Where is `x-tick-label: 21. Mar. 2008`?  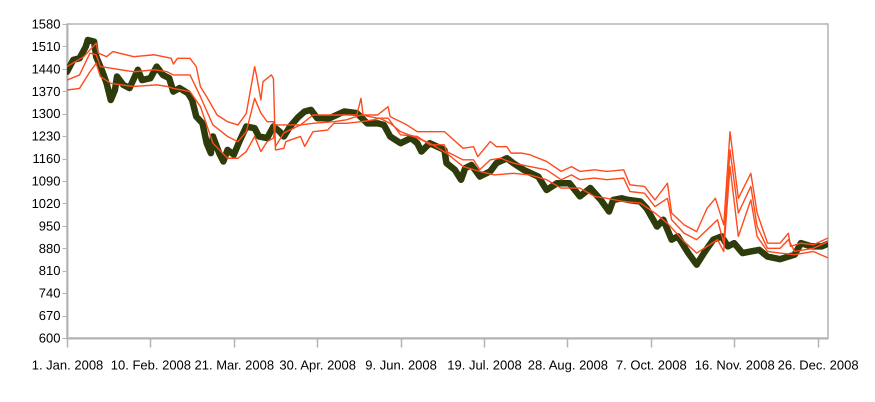
x-tick-label: 21. Mar. 2008 is located at coordinates (234, 365).